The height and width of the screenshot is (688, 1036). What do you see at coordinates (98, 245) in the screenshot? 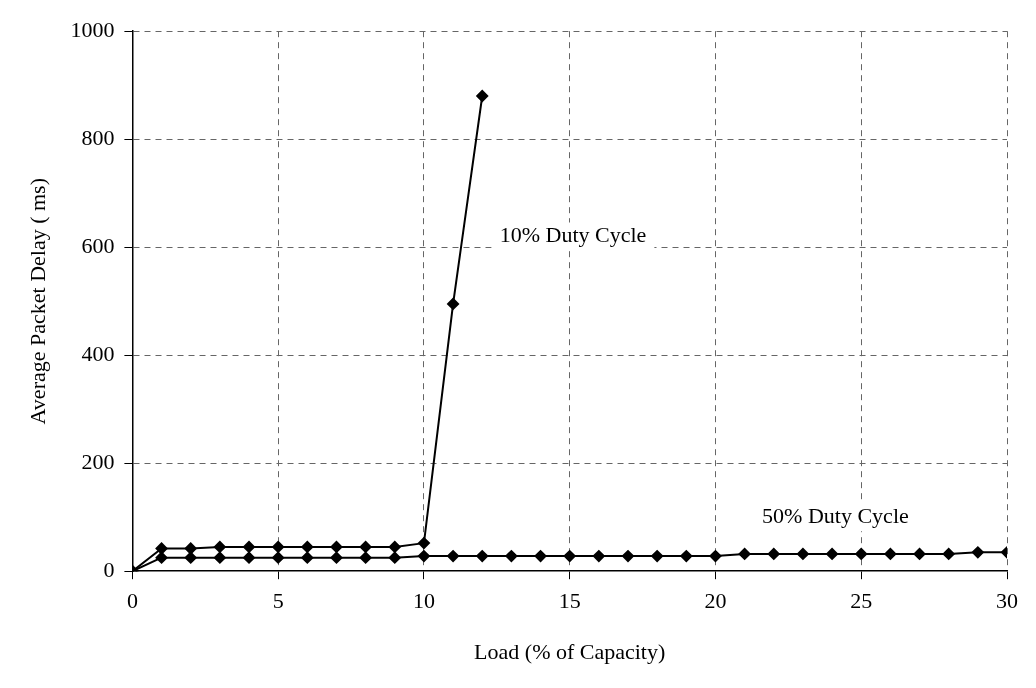
I see `y-tick-label: 600` at bounding box center [98, 245].